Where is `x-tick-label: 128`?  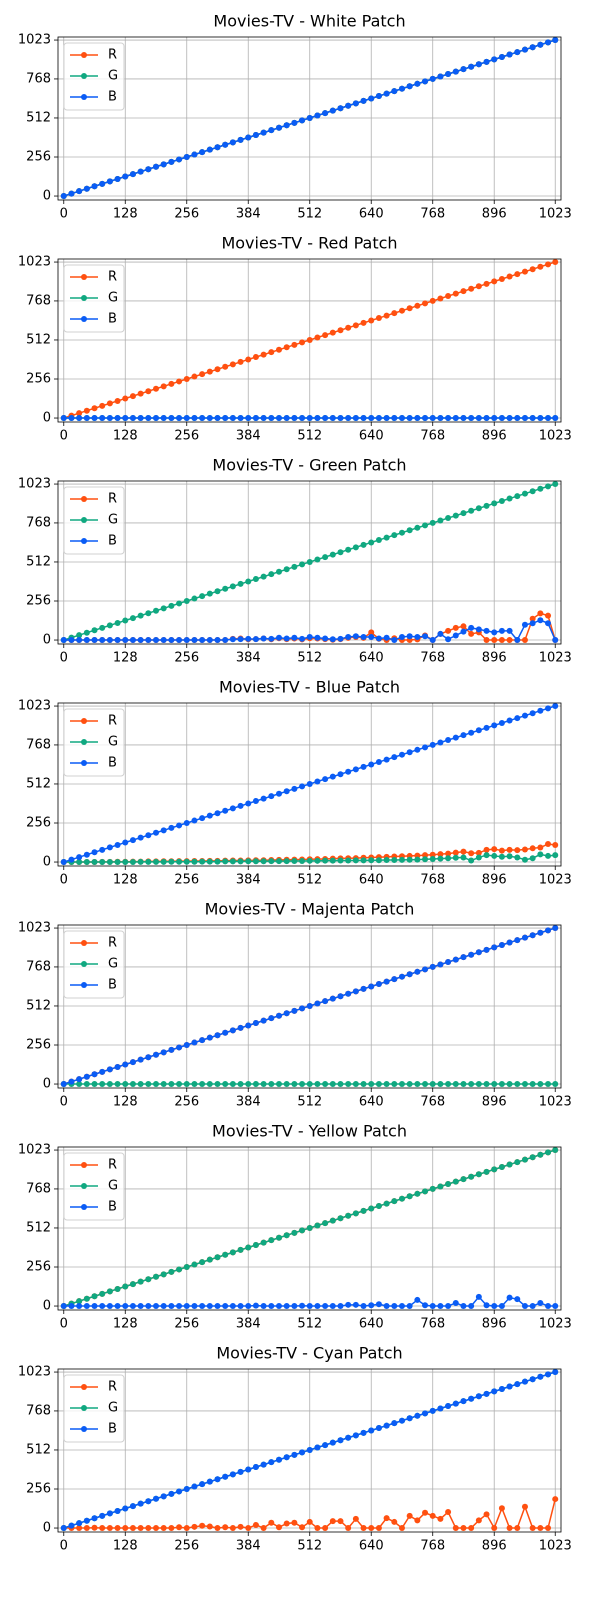 x-tick-label: 128 is located at coordinates (125, 1546).